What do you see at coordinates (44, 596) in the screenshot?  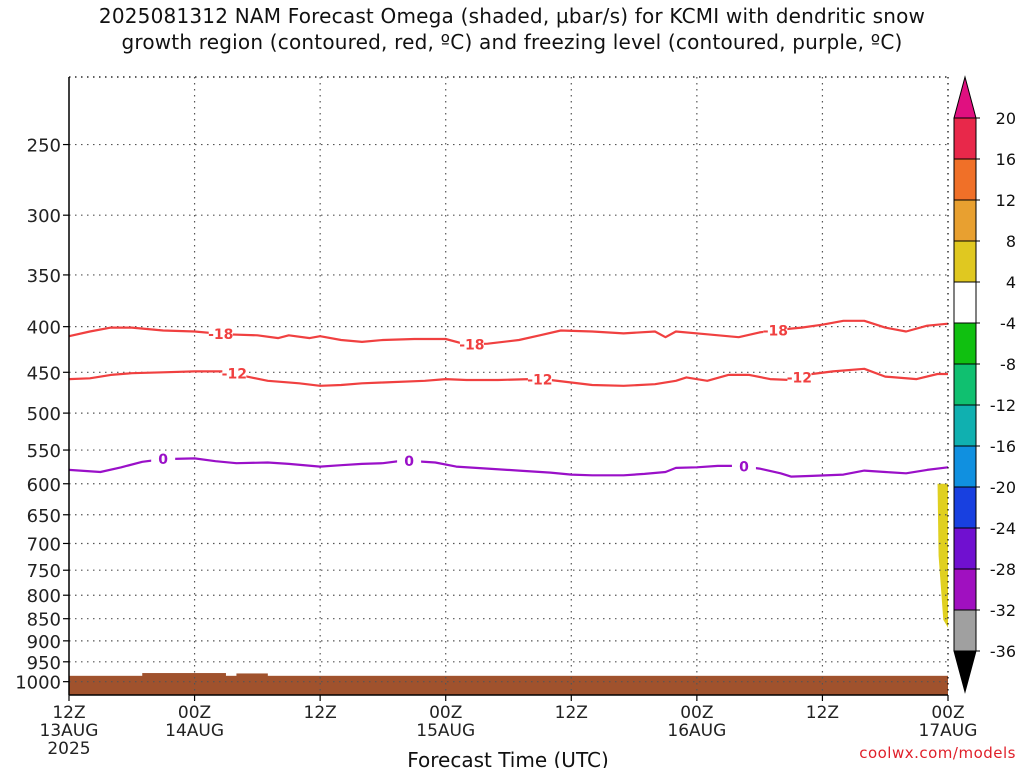 I see `y-tick-label: 800` at bounding box center [44, 596].